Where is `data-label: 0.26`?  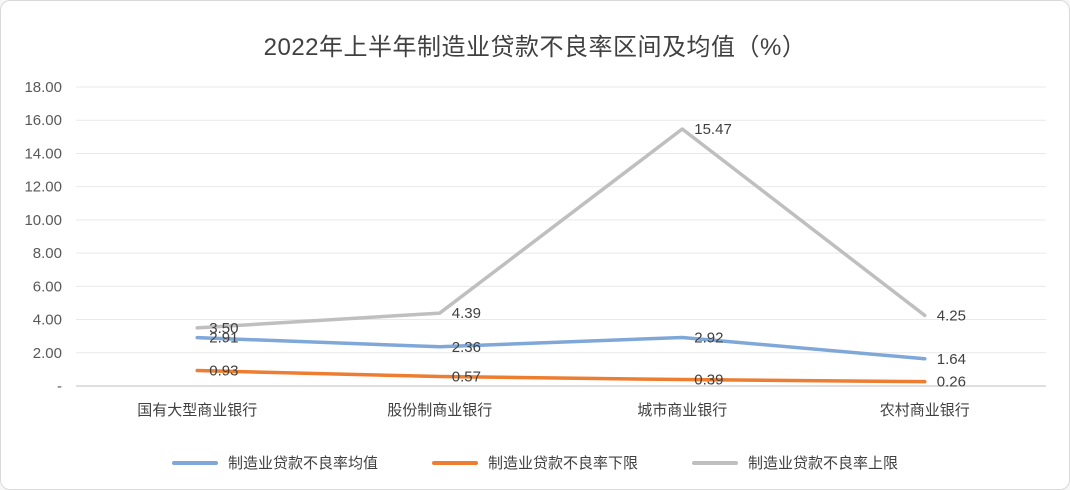 data-label: 0.26 is located at coordinates (951, 382).